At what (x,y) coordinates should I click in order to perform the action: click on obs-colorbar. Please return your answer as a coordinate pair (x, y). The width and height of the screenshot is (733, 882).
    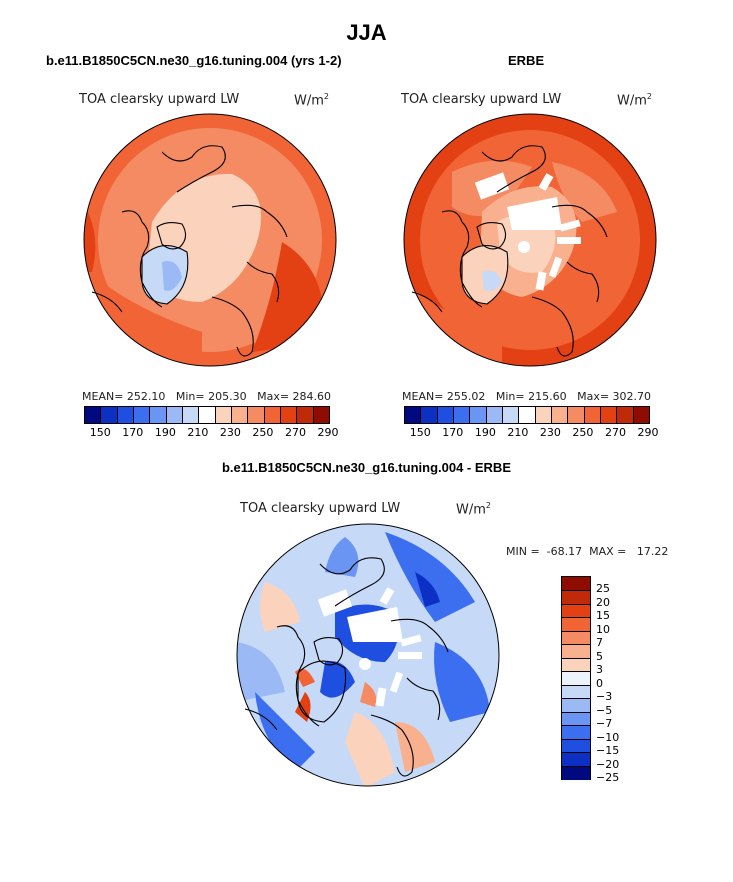
    Looking at the image, I should click on (527, 415).